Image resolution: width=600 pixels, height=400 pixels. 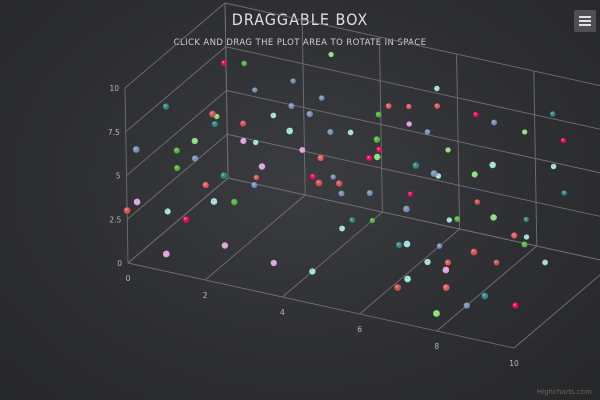 What do you see at coordinates (564, 392) in the screenshot?
I see `credits-link: Highcharts.com` at bounding box center [564, 392].